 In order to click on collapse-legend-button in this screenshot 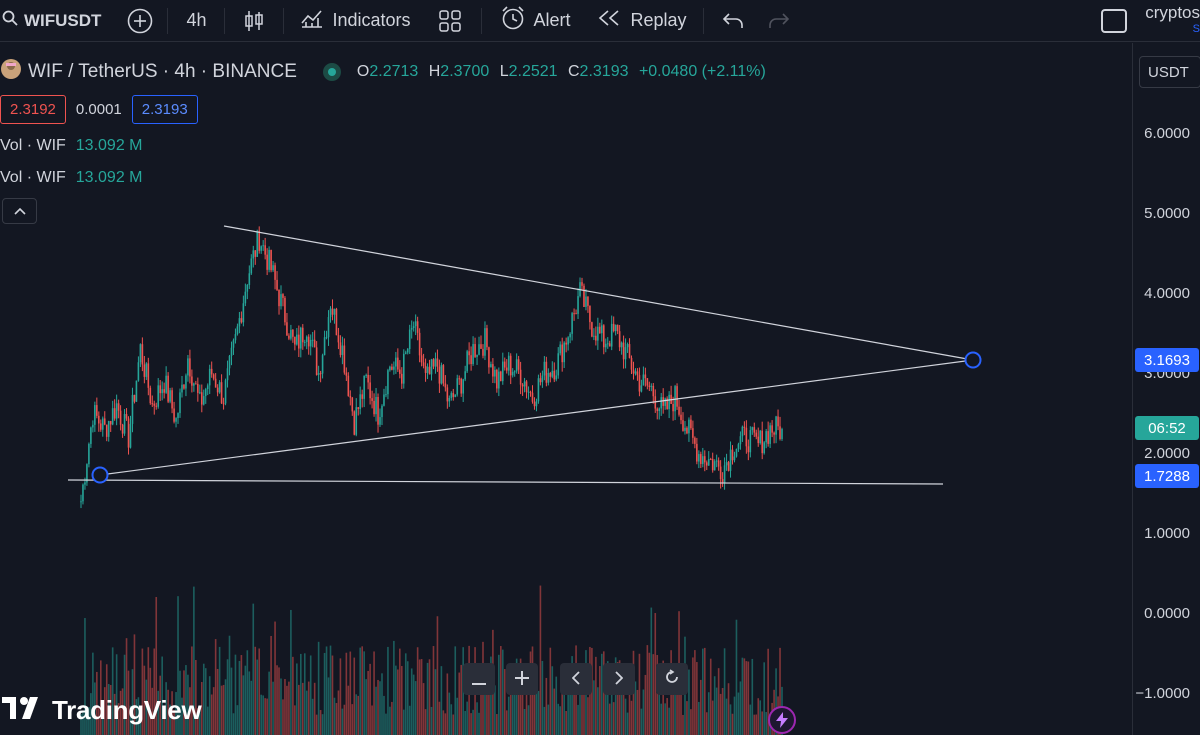, I will do `click(19, 211)`.